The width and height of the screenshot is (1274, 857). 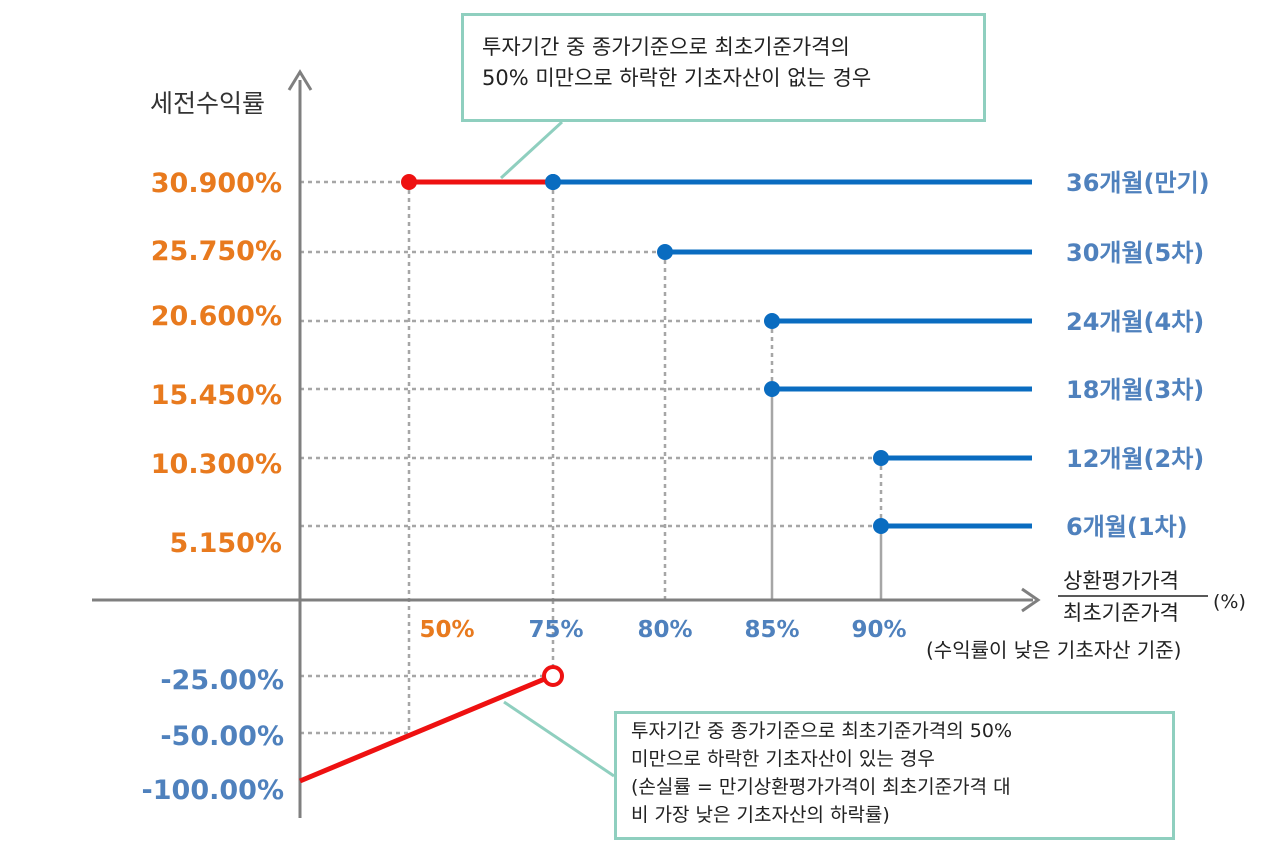 What do you see at coordinates (1121, 613) in the screenshot?
I see `x-axis-label-bottom: 최초기준가격` at bounding box center [1121, 613].